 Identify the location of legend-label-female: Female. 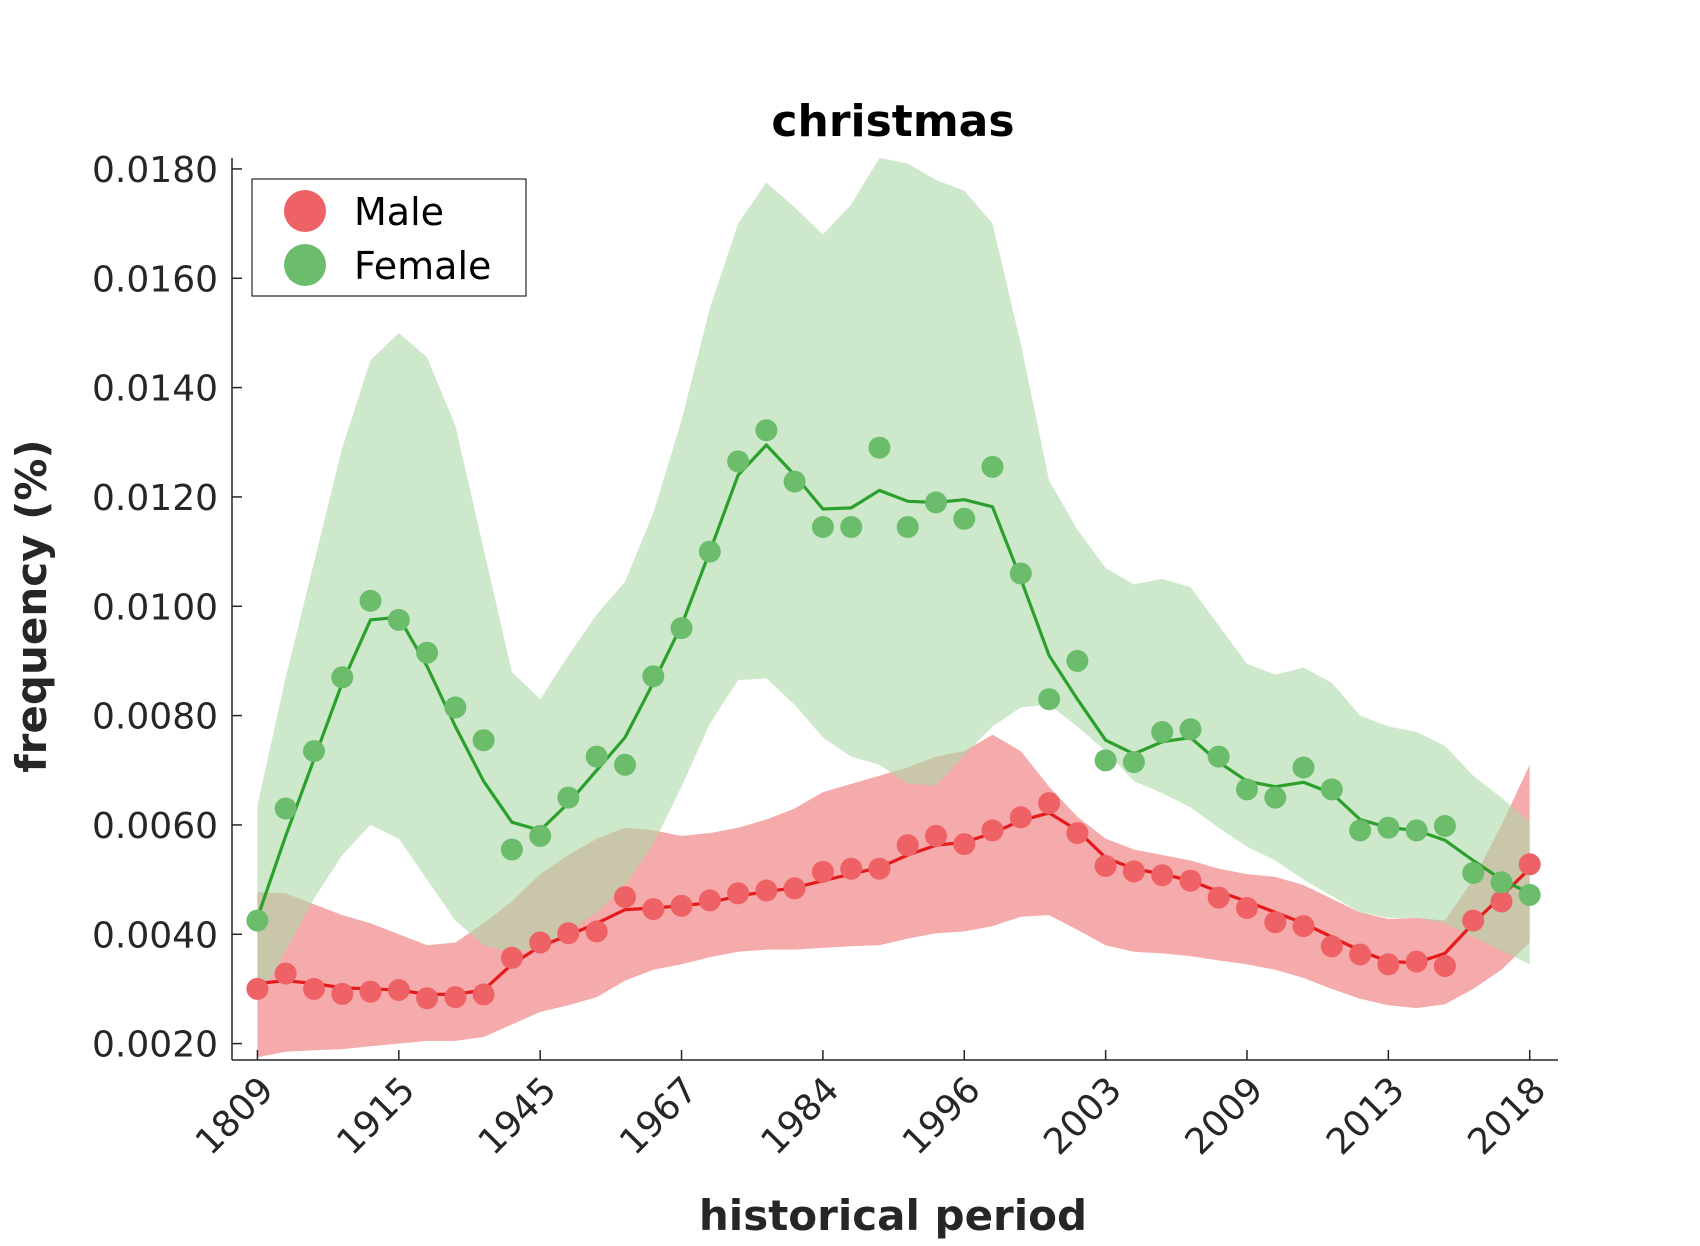
(422, 266).